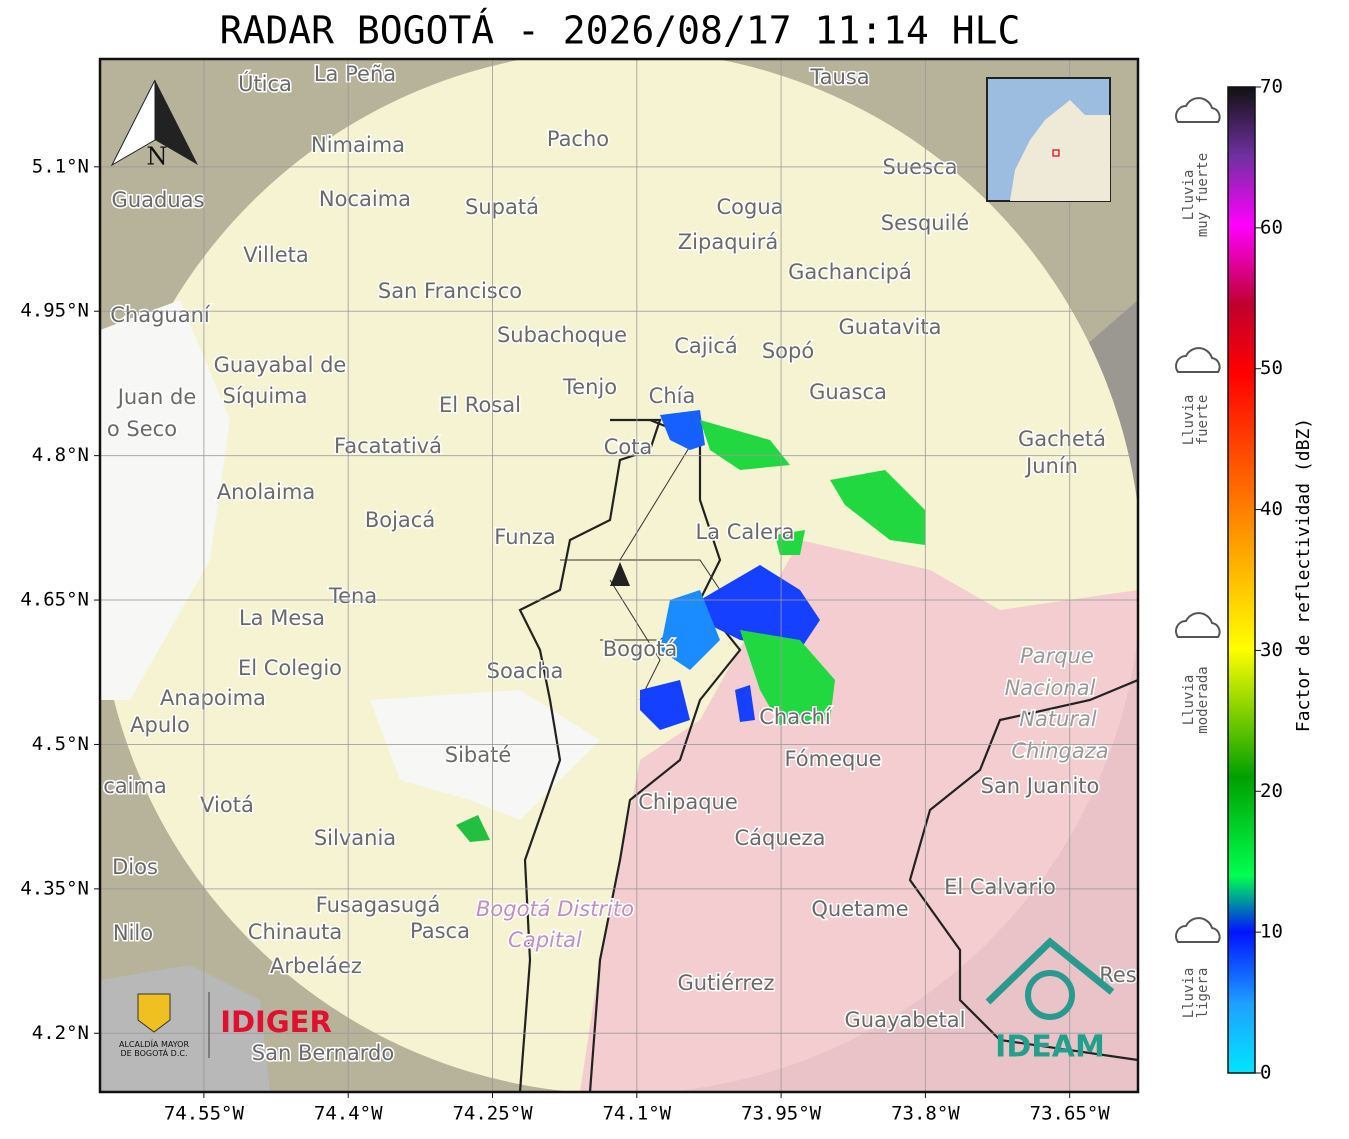 The width and height of the screenshot is (1349, 1139). Describe the element at coordinates (176, 122) in the screenshot. I see `compass-arrow` at that location.